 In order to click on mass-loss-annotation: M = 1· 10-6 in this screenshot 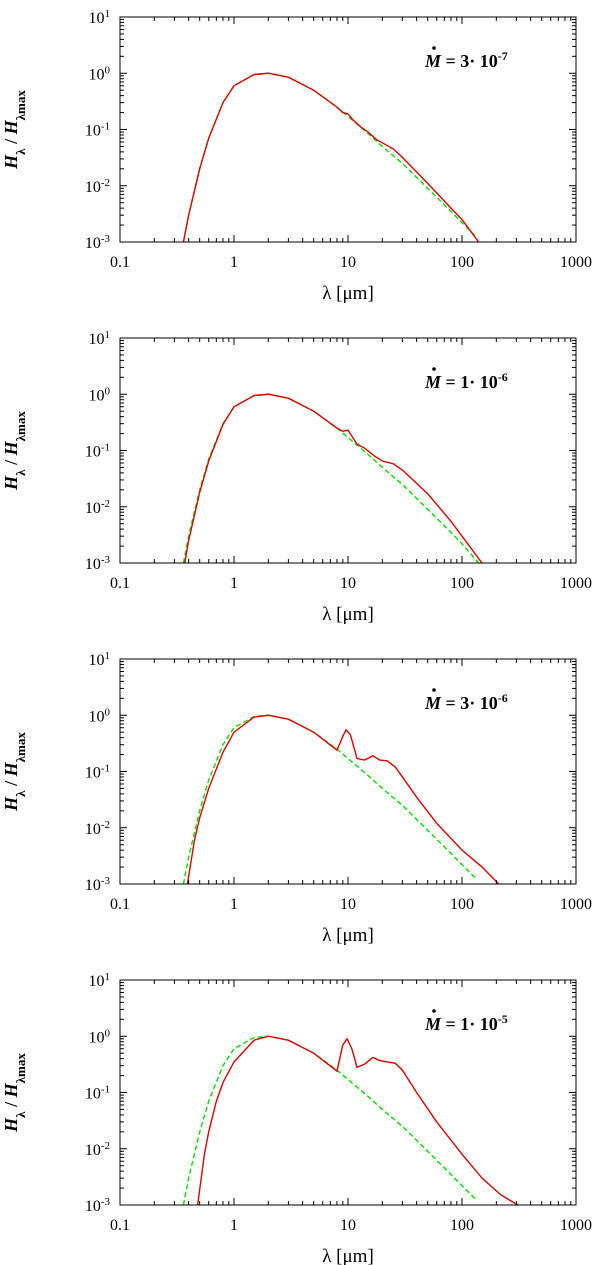, I will do `click(466, 381)`.